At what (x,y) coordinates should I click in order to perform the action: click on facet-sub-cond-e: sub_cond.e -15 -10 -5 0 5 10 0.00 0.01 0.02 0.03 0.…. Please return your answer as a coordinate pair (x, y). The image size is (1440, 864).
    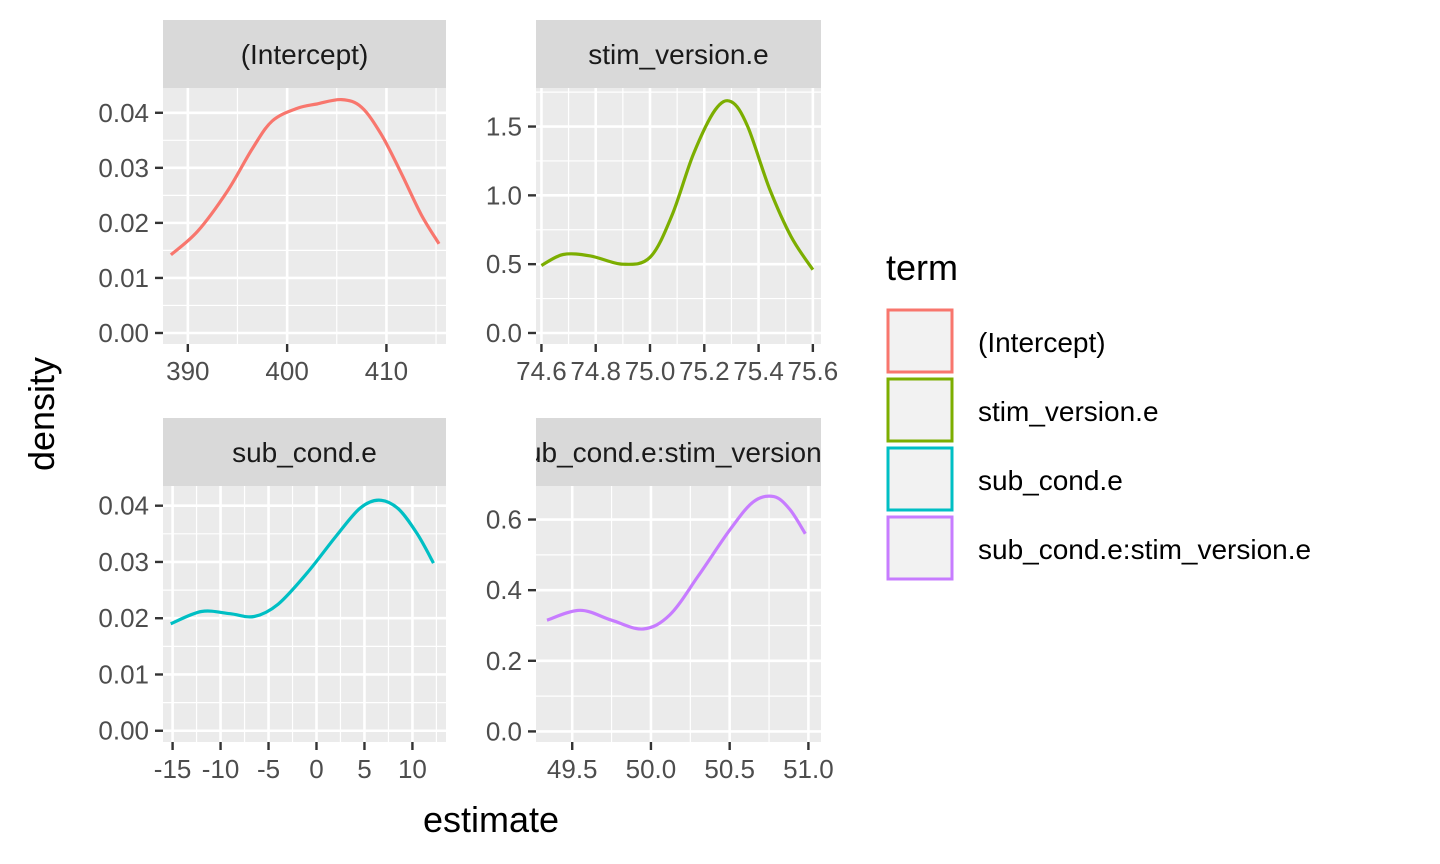
    Looking at the image, I should click on (272, 601).